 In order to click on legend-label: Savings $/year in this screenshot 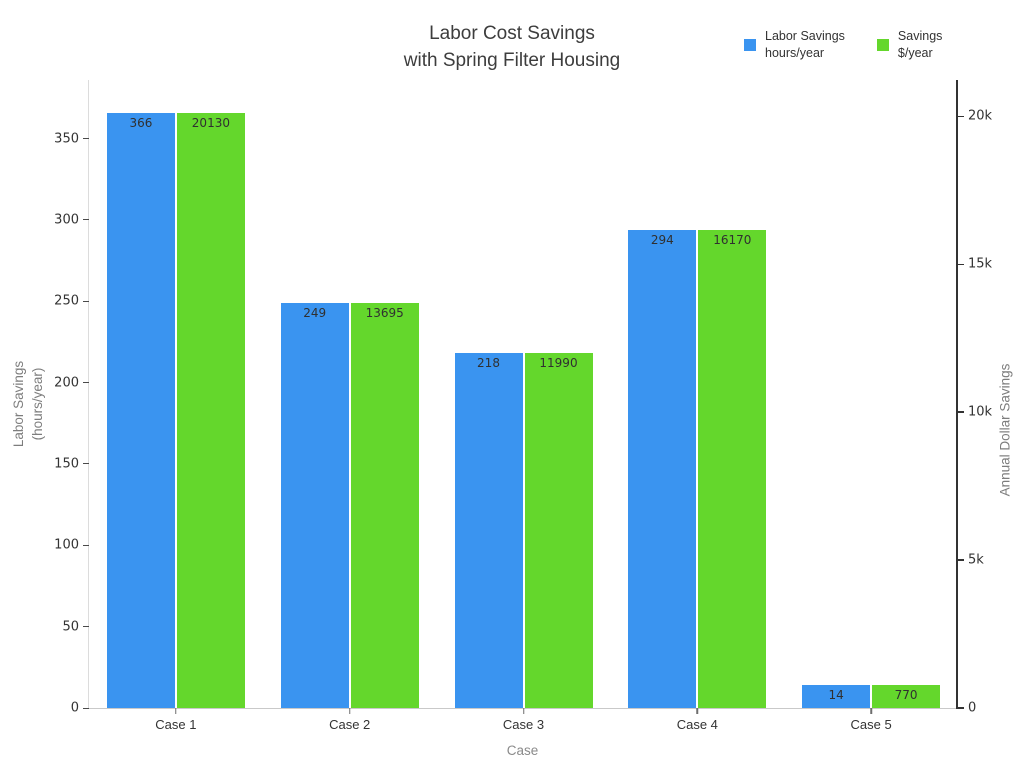, I will do `click(920, 44)`.